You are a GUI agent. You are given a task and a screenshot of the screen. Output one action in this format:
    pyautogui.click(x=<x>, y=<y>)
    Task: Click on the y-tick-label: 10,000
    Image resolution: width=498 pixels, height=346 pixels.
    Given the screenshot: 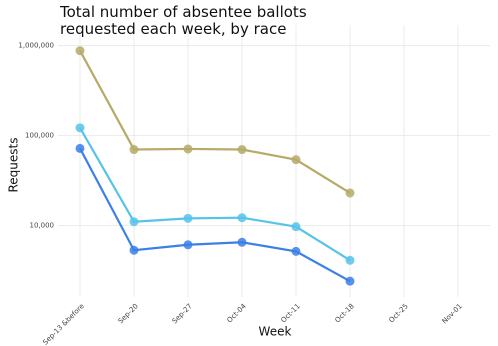 What is the action you would take?
    pyautogui.click(x=42, y=225)
    